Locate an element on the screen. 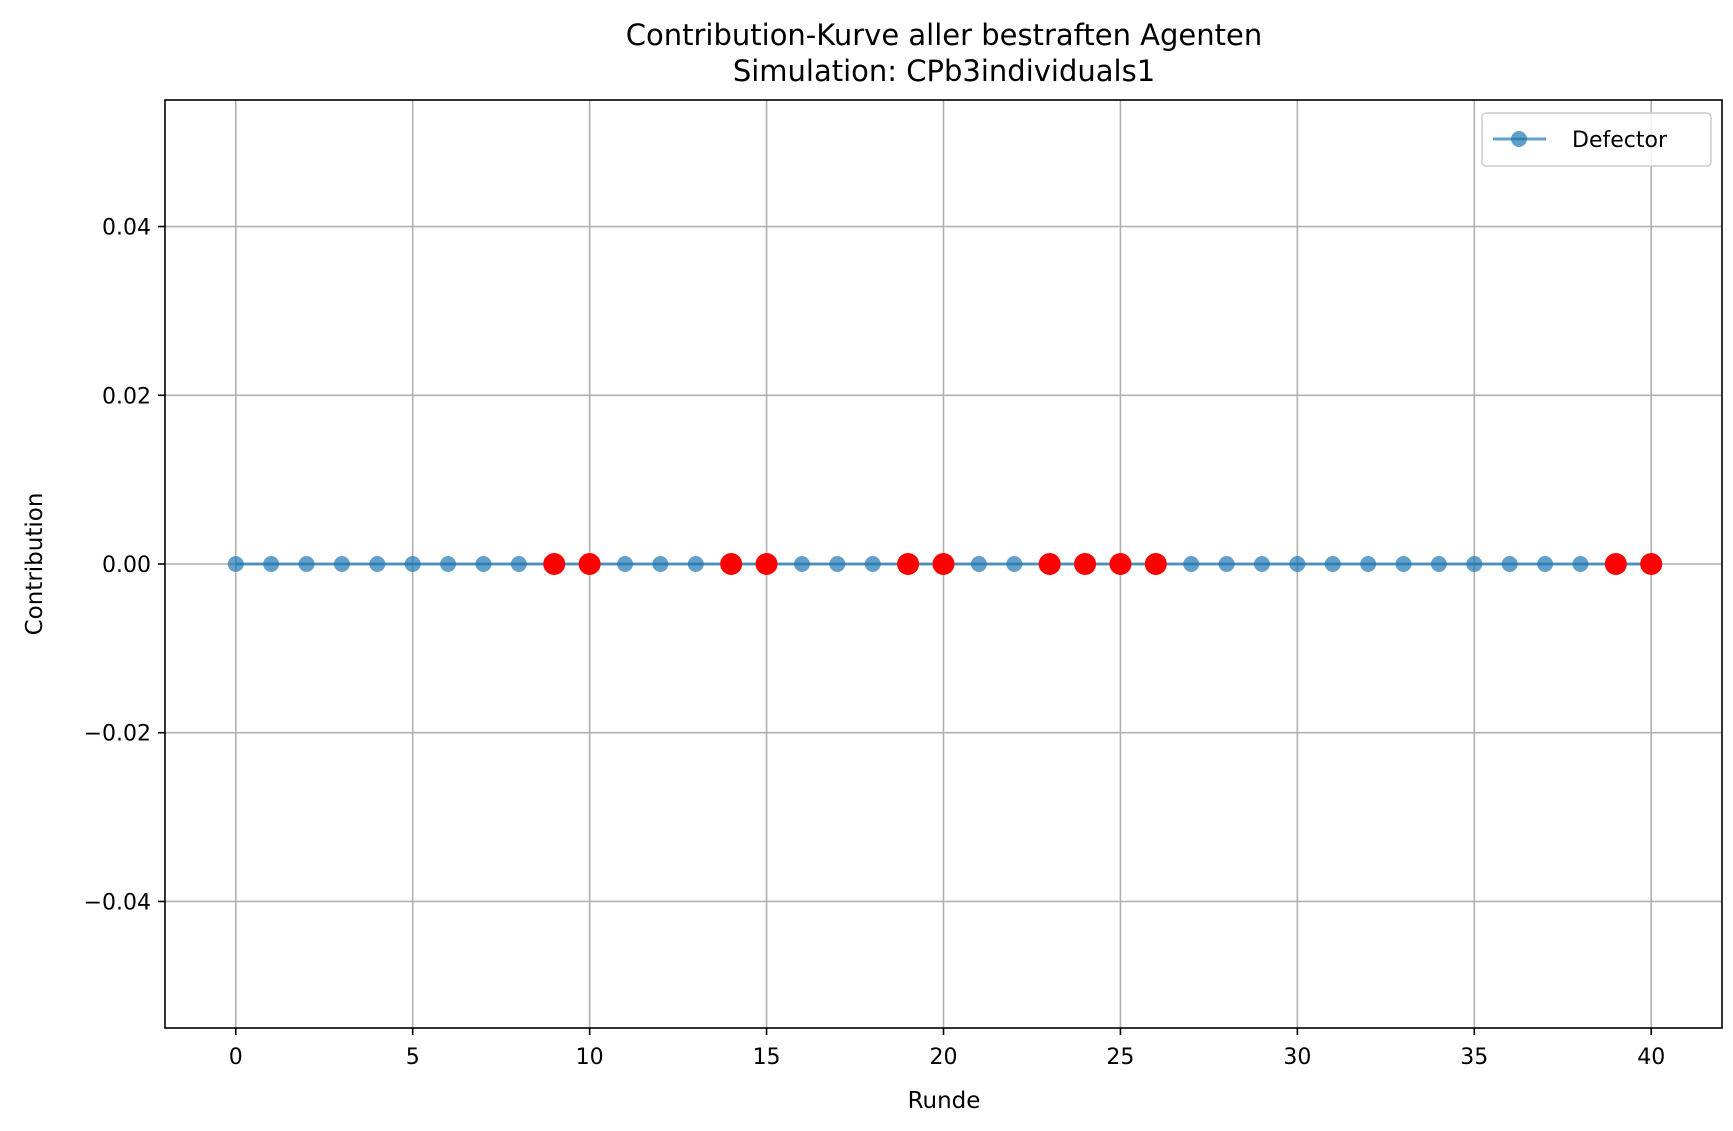  legend-box is located at coordinates (1596, 139).